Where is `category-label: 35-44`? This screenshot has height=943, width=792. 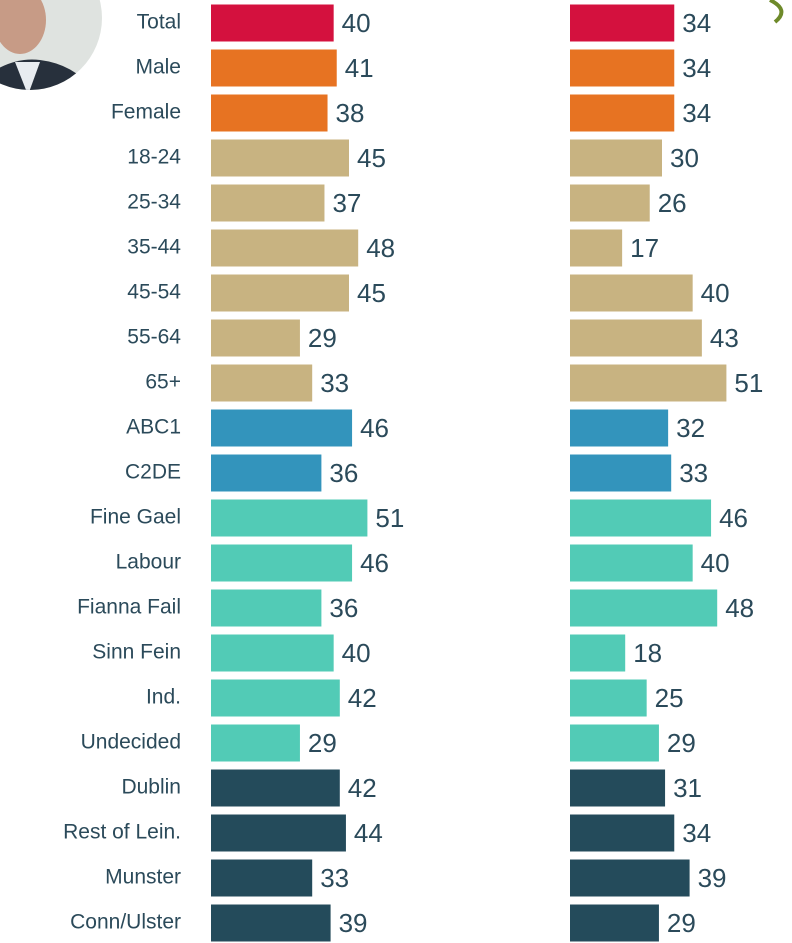
category-label: 35-44 is located at coordinates (154, 247).